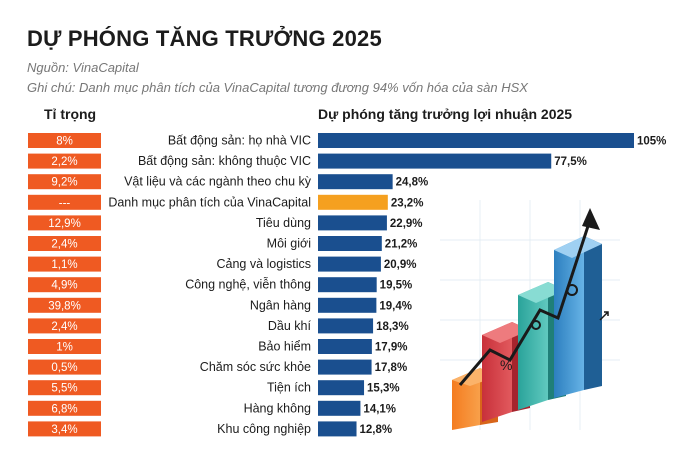 The width and height of the screenshot is (692, 459). I want to click on weight-label: 6,8%, so click(64, 409).